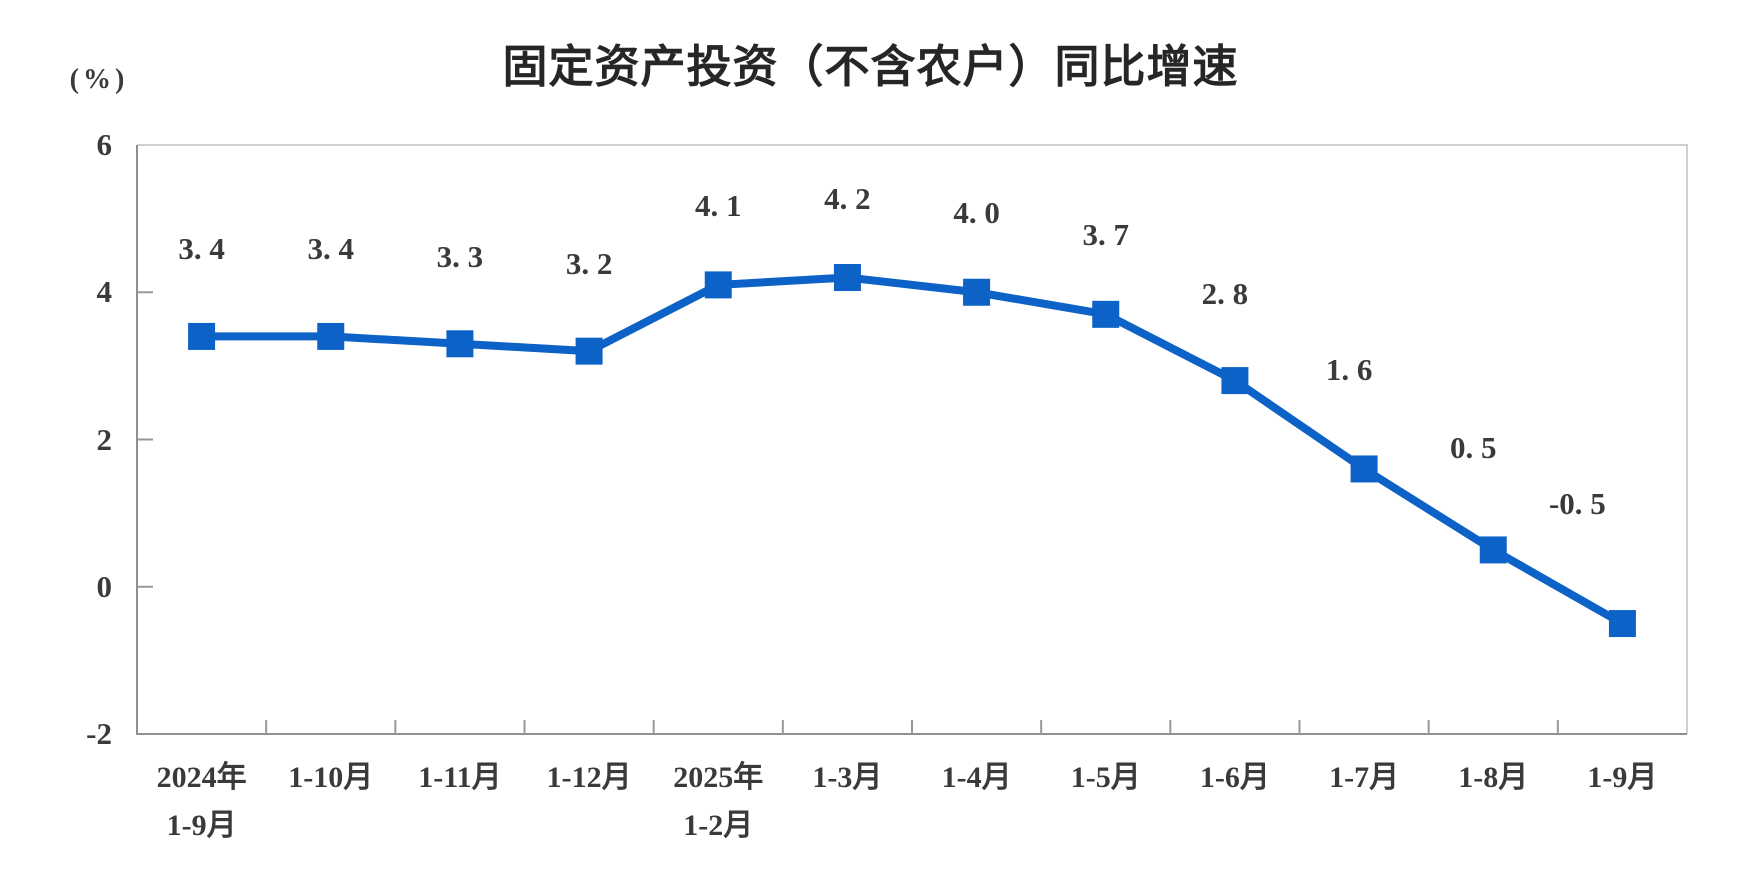  What do you see at coordinates (1577, 503) in the screenshot?
I see `data-point-label: -0. 5` at bounding box center [1577, 503].